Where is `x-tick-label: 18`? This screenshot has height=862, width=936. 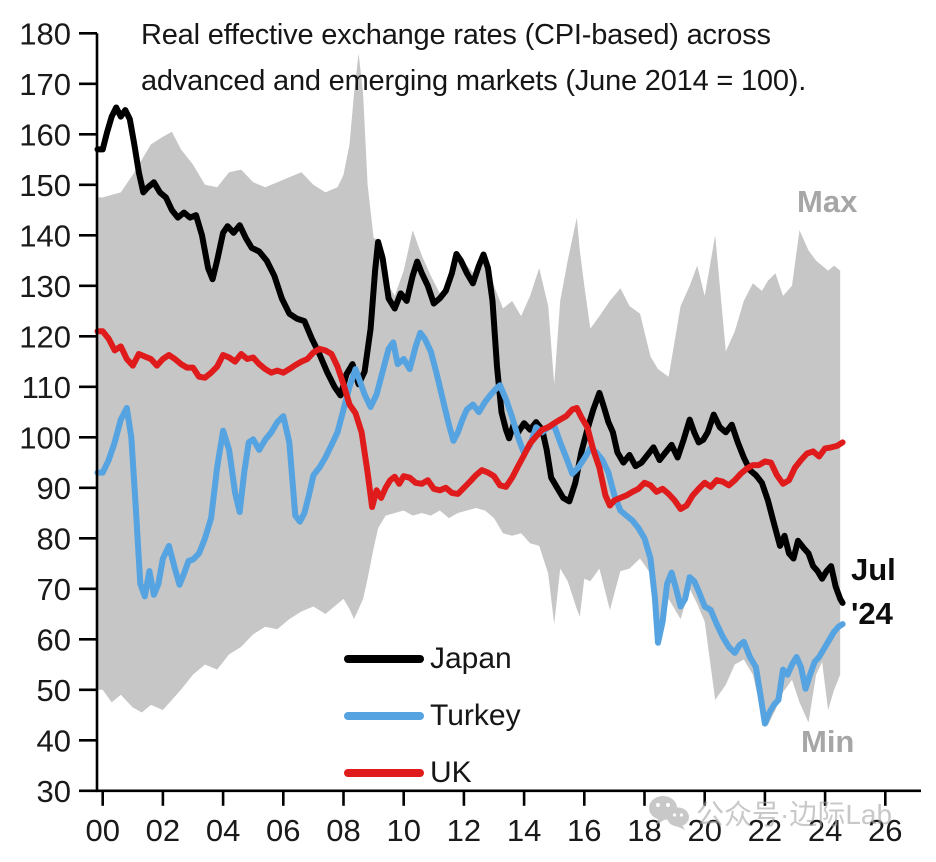
x-tick-label: 18 is located at coordinates (644, 830).